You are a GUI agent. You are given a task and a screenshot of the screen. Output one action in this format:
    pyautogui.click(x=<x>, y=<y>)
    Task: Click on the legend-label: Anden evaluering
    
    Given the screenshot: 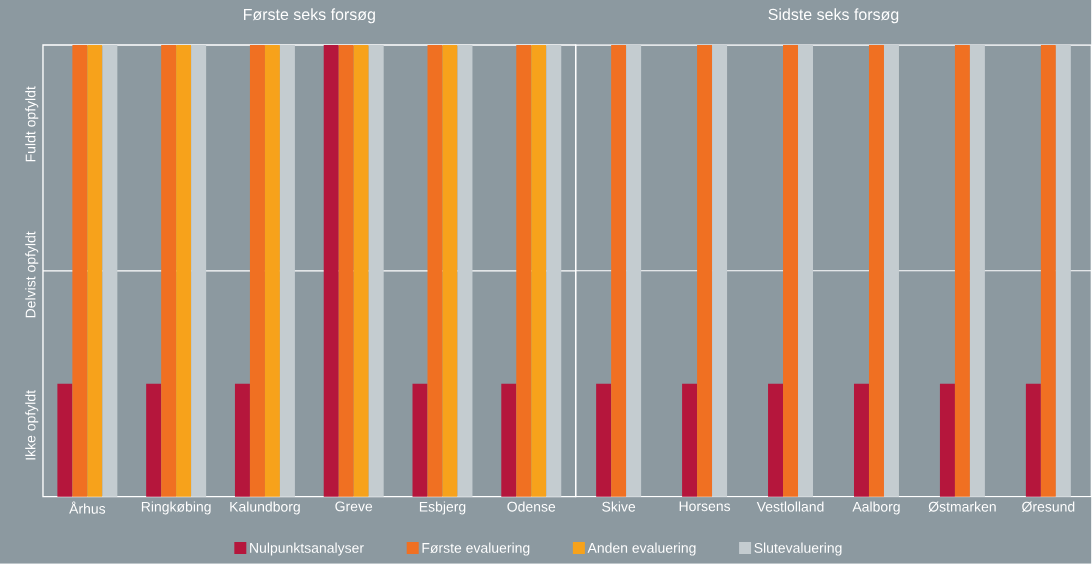 What is the action you would take?
    pyautogui.click(x=641, y=549)
    